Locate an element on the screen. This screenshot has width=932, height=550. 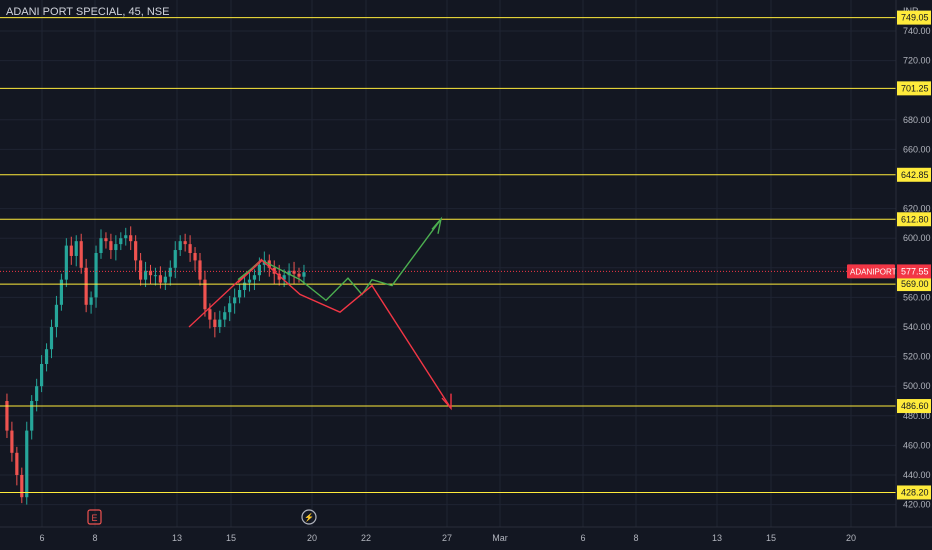
last-price-tag is located at coordinates (914, 271).